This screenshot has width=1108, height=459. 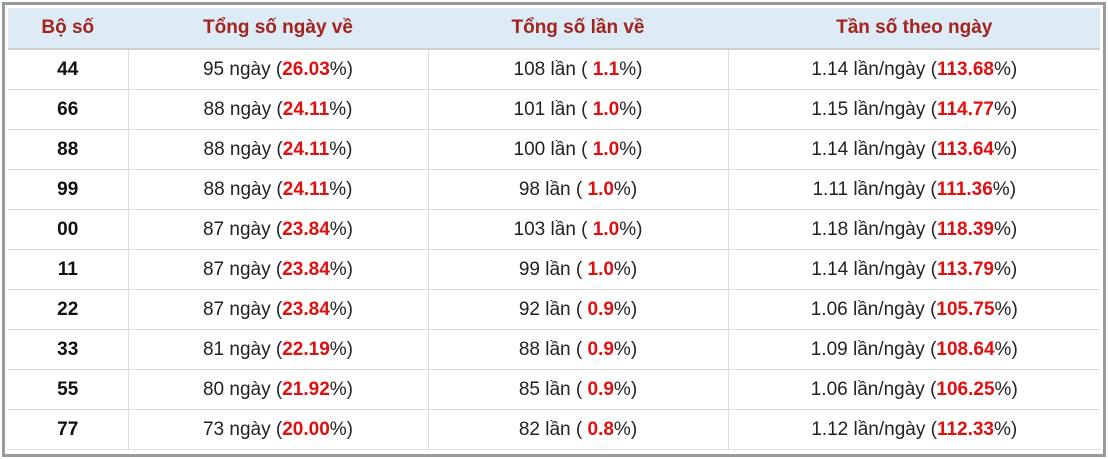 I want to click on highlight-value: 114.77, so click(x=965, y=109).